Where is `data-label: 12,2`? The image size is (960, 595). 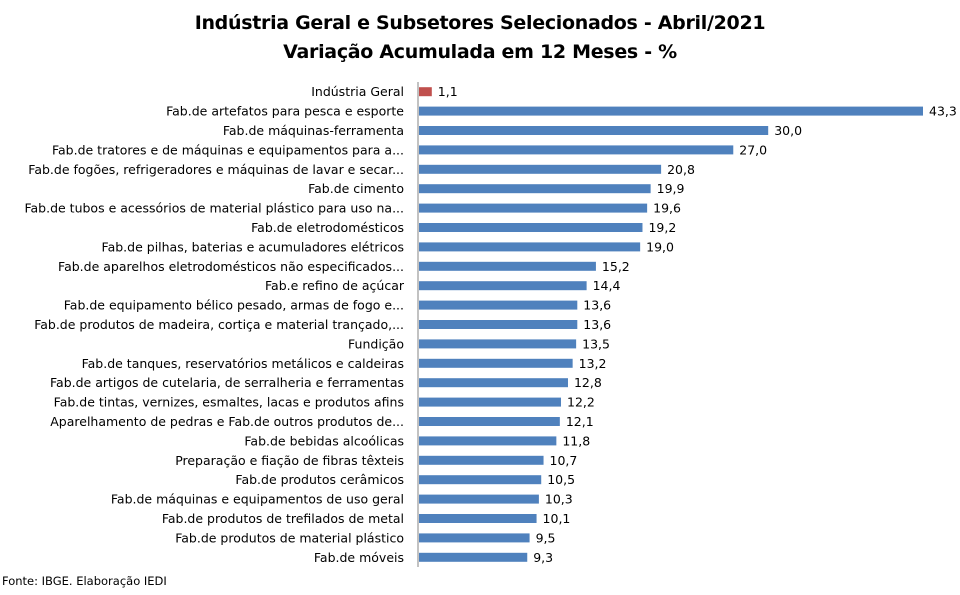
data-label: 12,2 is located at coordinates (581, 402).